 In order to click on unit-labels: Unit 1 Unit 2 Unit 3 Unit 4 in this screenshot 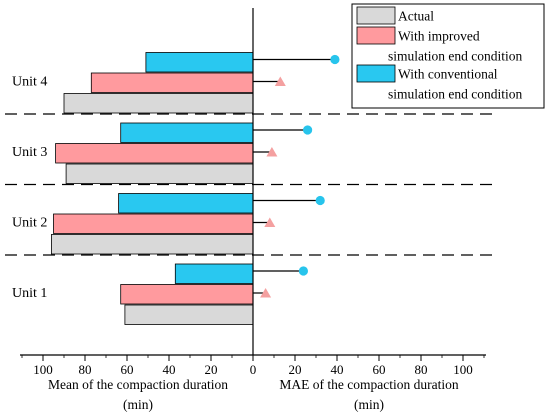, I will do `click(29, 188)`.